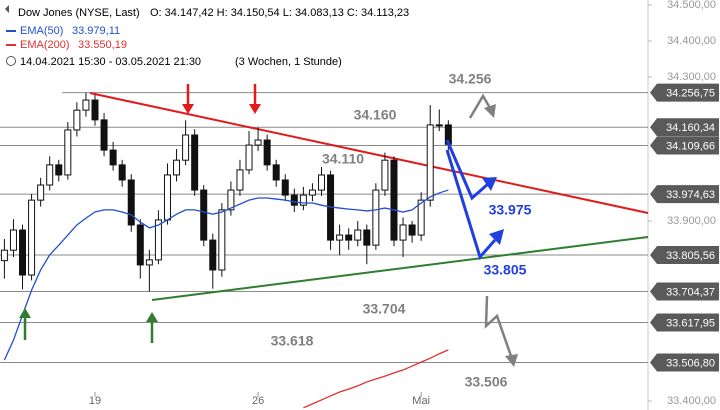 The width and height of the screenshot is (720, 410). What do you see at coordinates (690, 292) in the screenshot?
I see `level-label: 33.704,37` at bounding box center [690, 292].